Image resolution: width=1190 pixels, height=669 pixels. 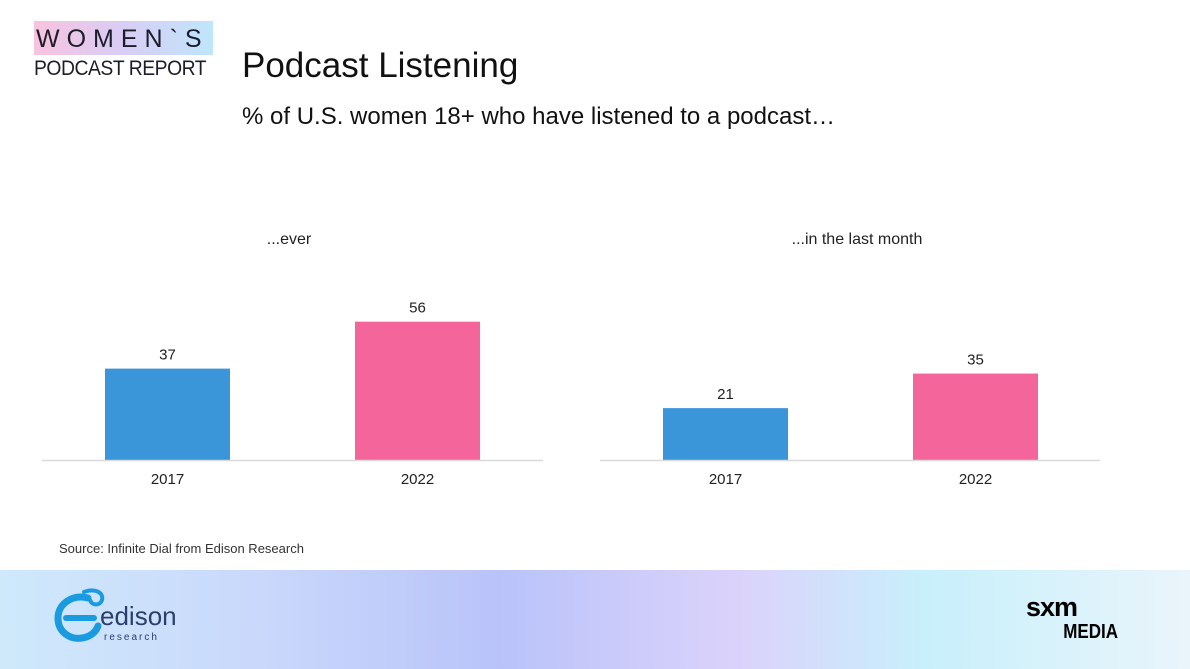 What do you see at coordinates (167, 479) in the screenshot?
I see `x-tick-label-0-2017: 2017` at bounding box center [167, 479].